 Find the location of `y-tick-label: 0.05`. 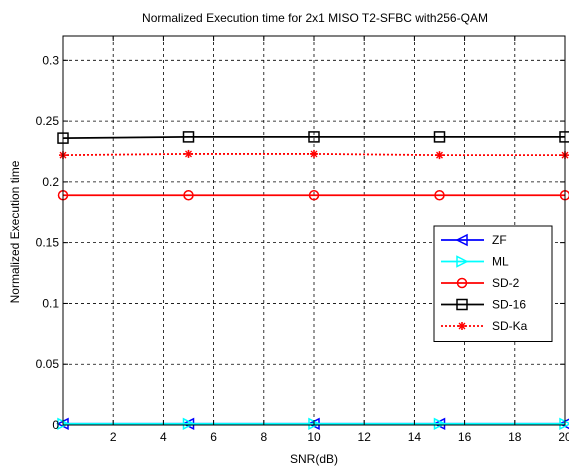

y-tick-label: 0.05 is located at coordinates (48, 364).